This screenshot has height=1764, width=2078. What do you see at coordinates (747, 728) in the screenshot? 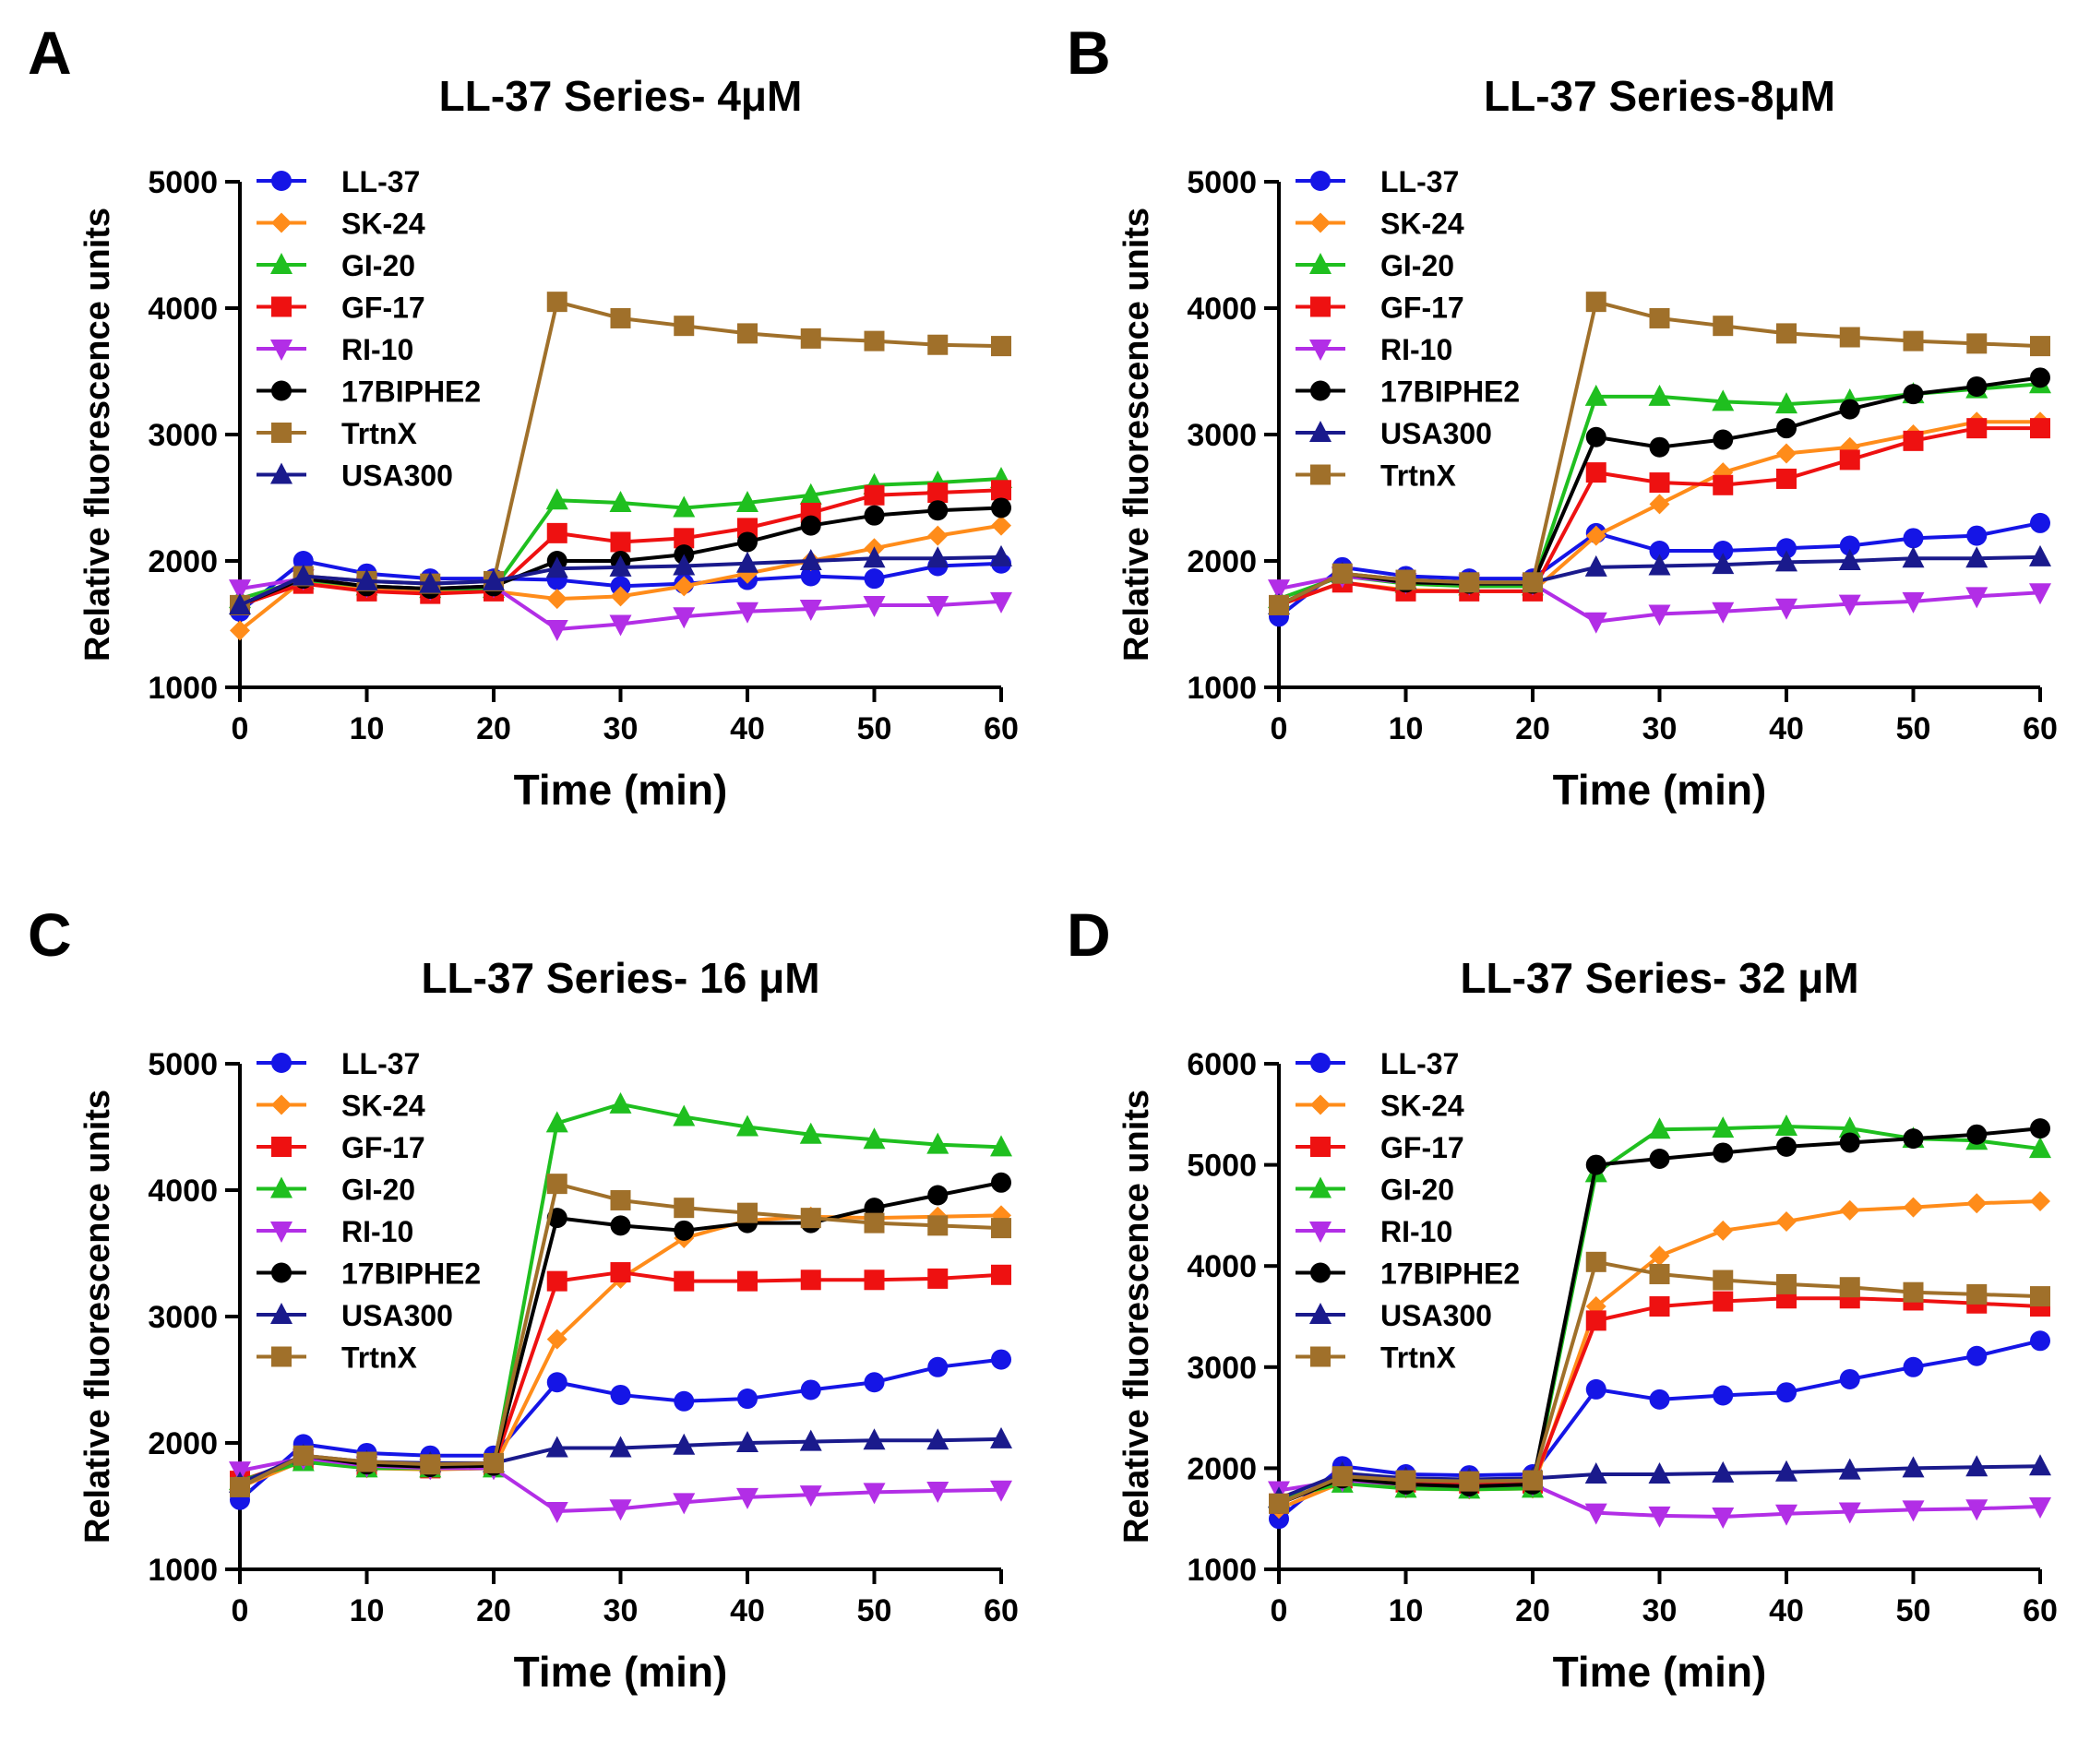
I see `x-tick-label: 40` at bounding box center [747, 728].